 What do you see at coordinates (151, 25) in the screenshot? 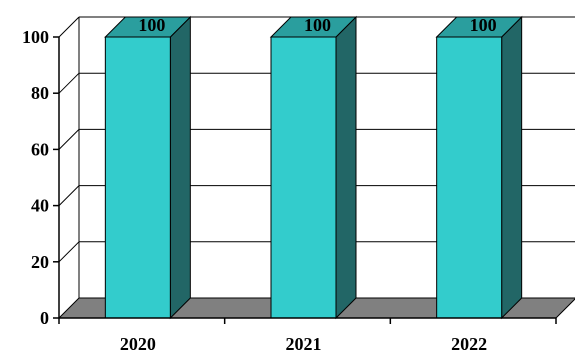
I see `data-label-2020: 100` at bounding box center [151, 25].